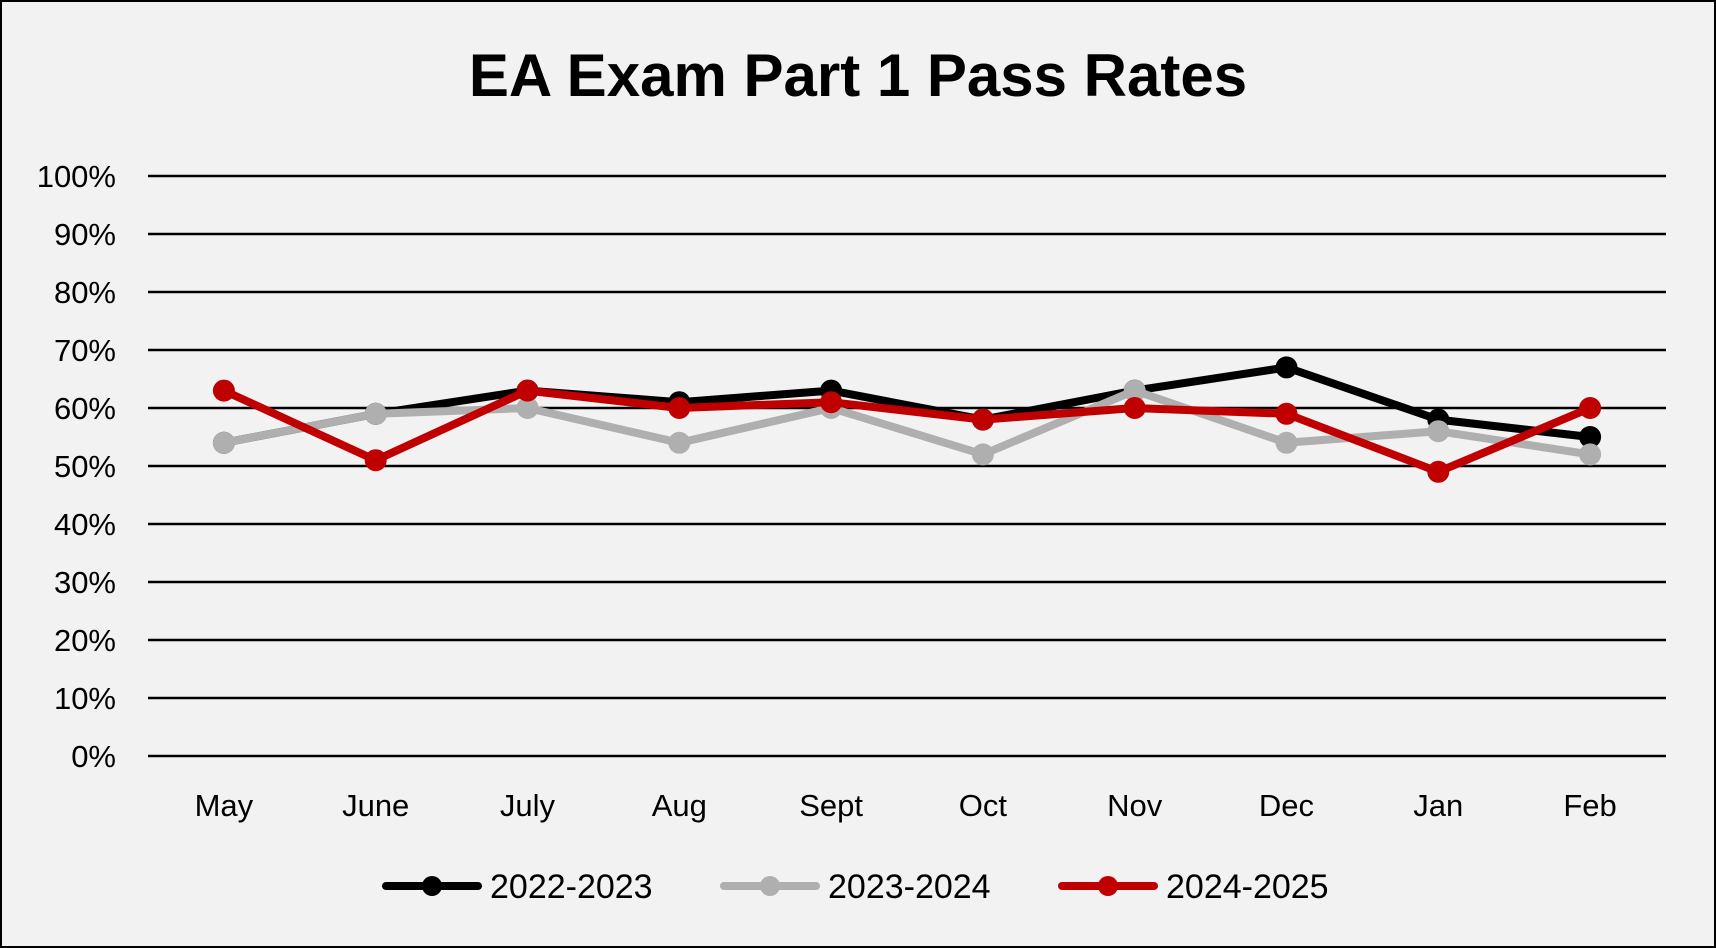 This screenshot has width=1716, height=948. What do you see at coordinates (85, 640) in the screenshot?
I see `y-tick-label: 20%` at bounding box center [85, 640].